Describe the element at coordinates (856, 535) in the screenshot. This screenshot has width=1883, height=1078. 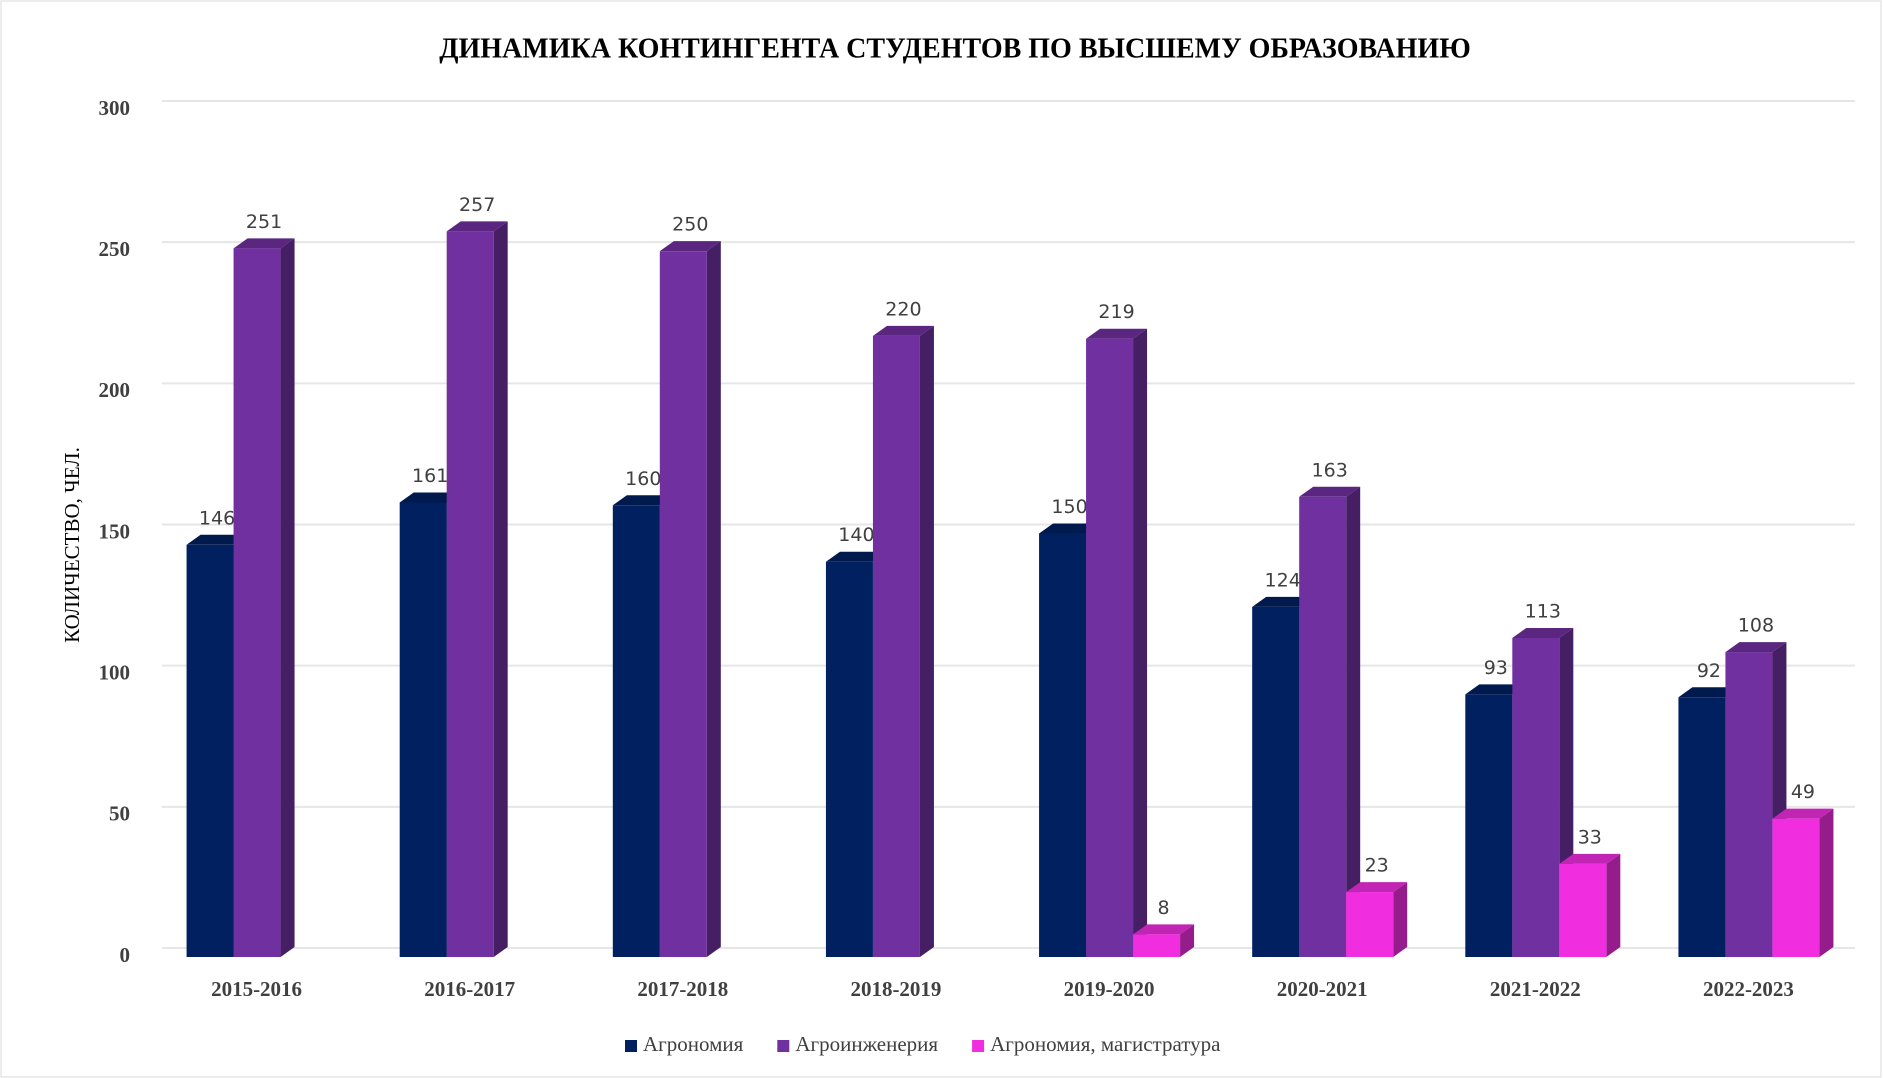
I see `data-label: 140` at that location.